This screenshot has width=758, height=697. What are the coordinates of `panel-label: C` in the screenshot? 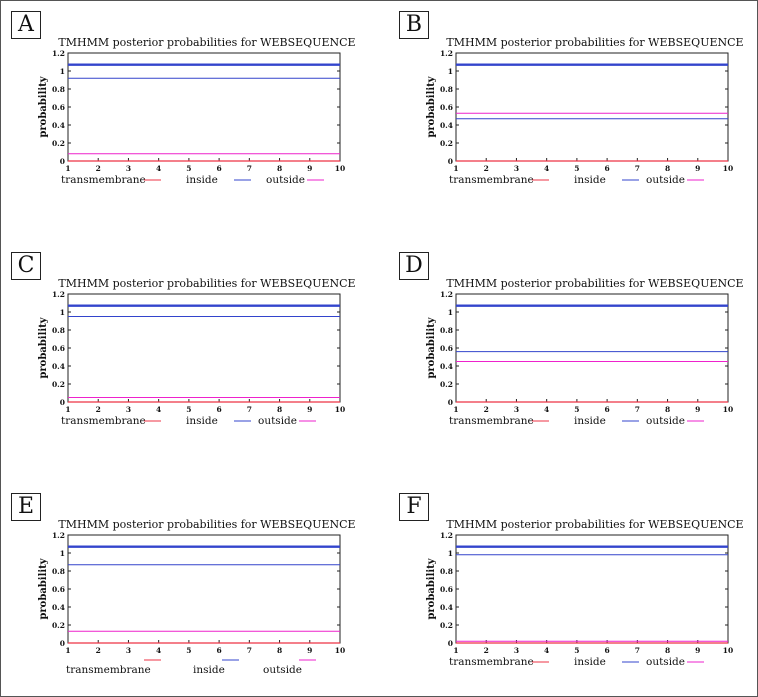 It's located at (26, 266).